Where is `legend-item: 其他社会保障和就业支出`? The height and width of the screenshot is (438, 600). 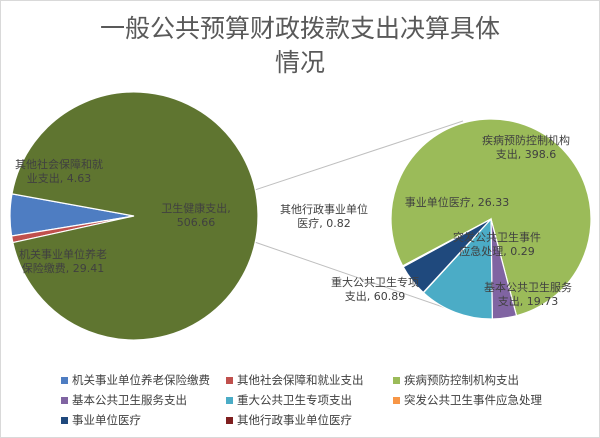 legend-item: 其他社会保障和就业支出 is located at coordinates (309, 380).